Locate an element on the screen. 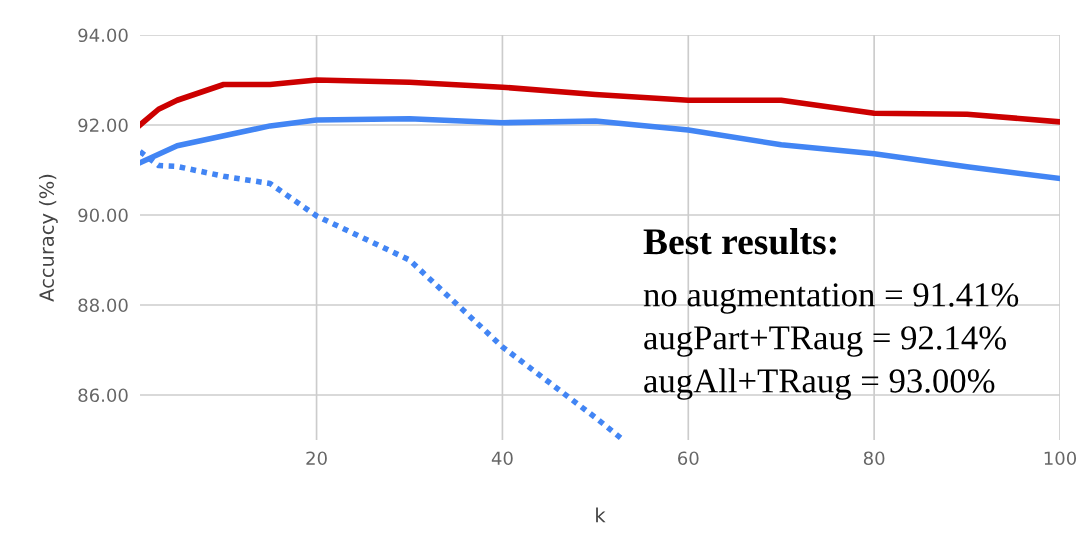  x-tick-label: 60 is located at coordinates (688, 458).